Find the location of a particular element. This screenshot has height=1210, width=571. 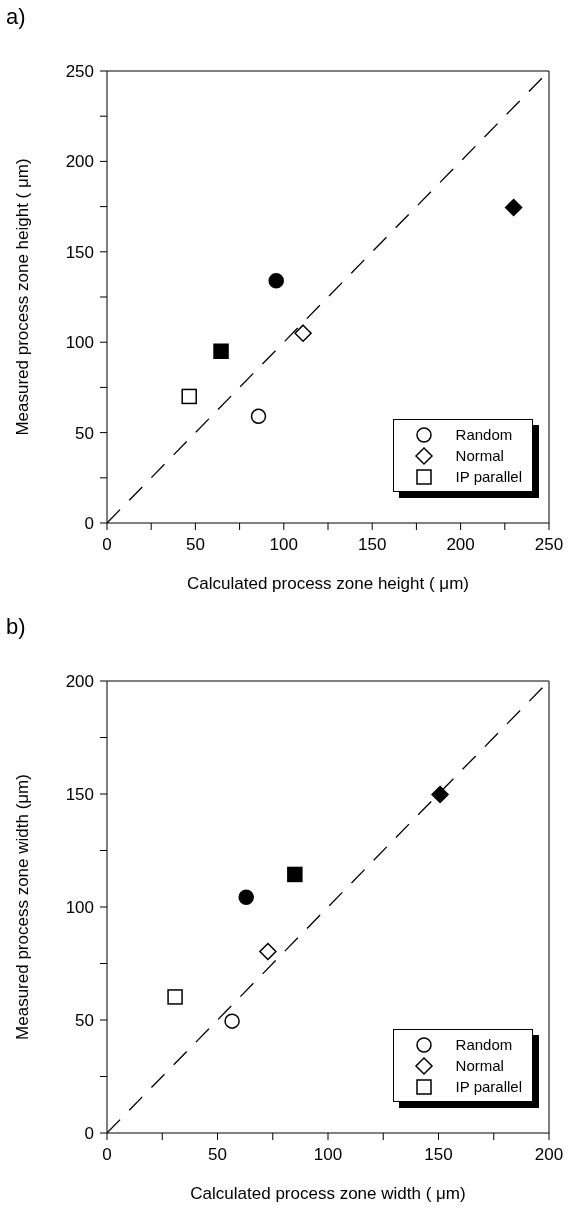

y-tick-label: 250 is located at coordinates (79, 72).